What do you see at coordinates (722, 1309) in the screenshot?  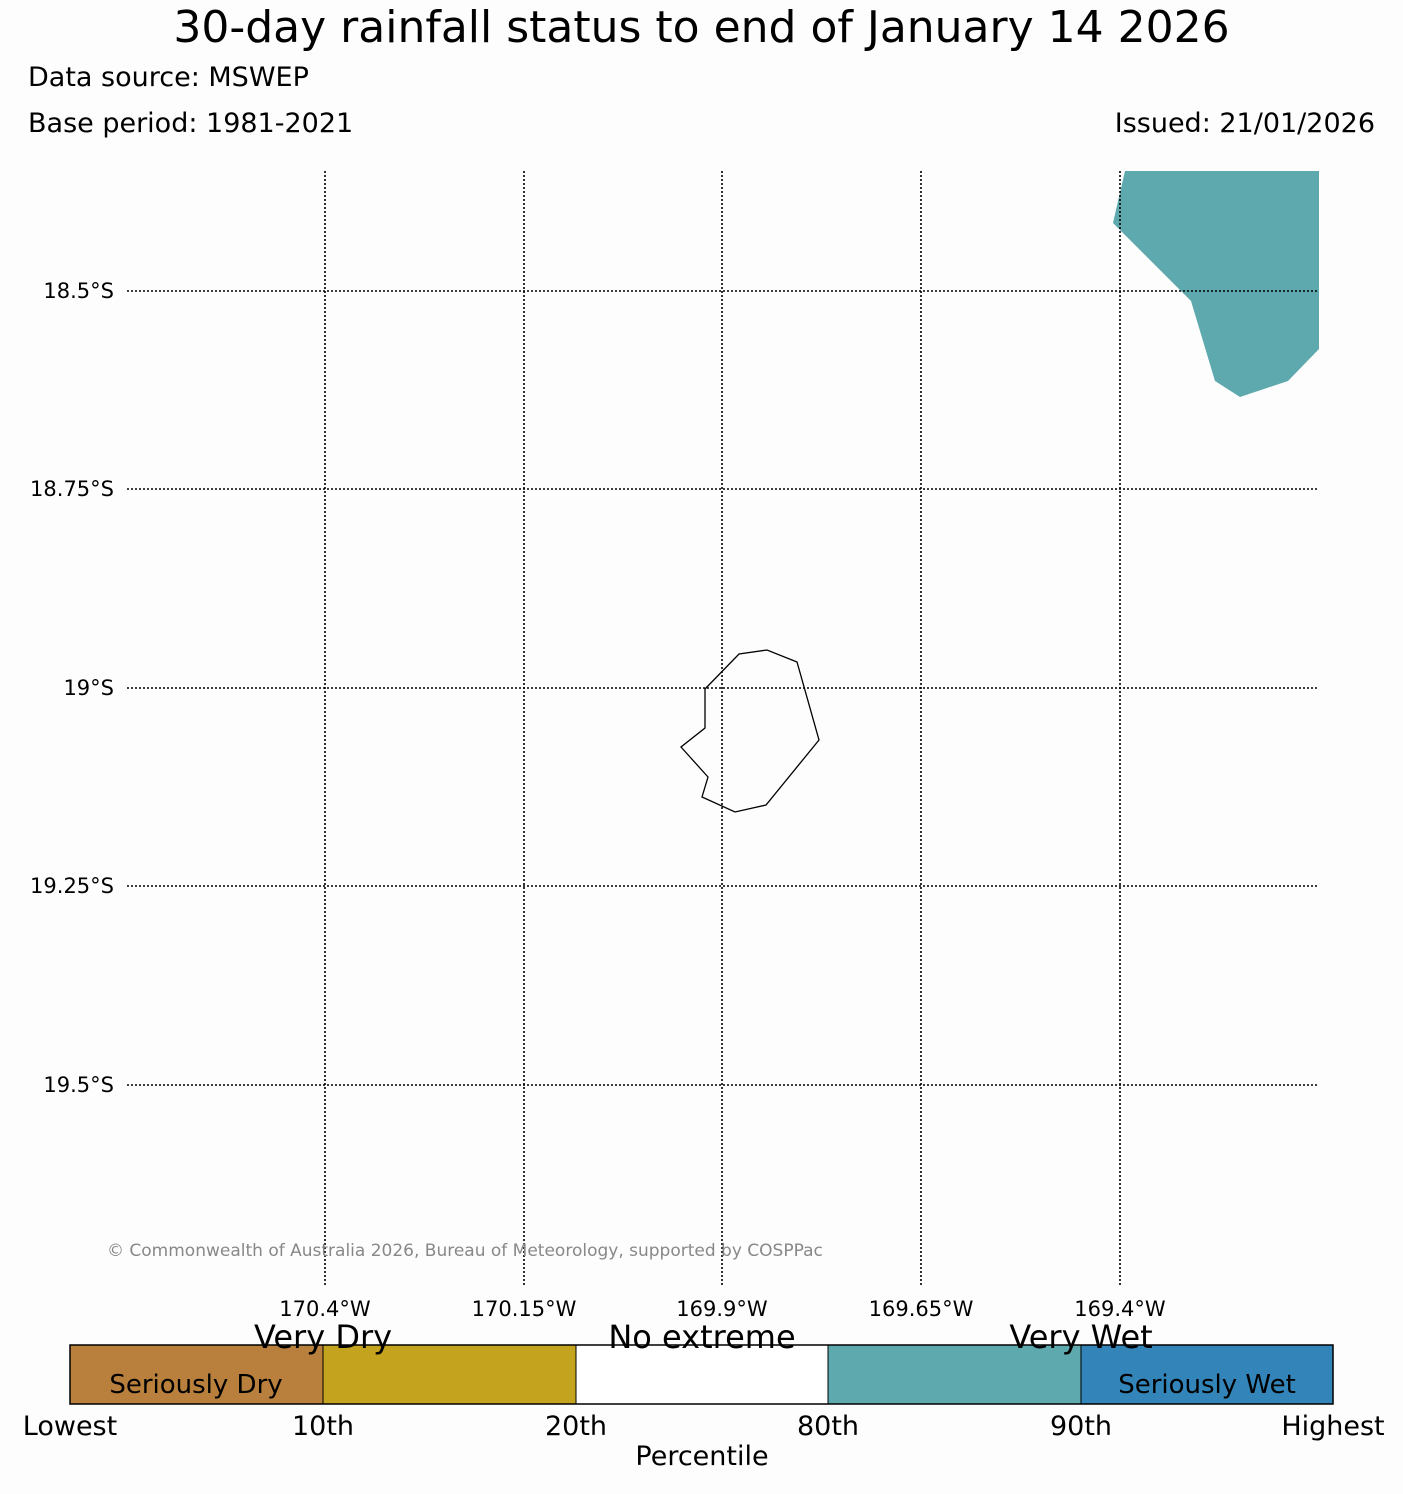 I see `lon-label-169.9: 169.9°W` at bounding box center [722, 1309].